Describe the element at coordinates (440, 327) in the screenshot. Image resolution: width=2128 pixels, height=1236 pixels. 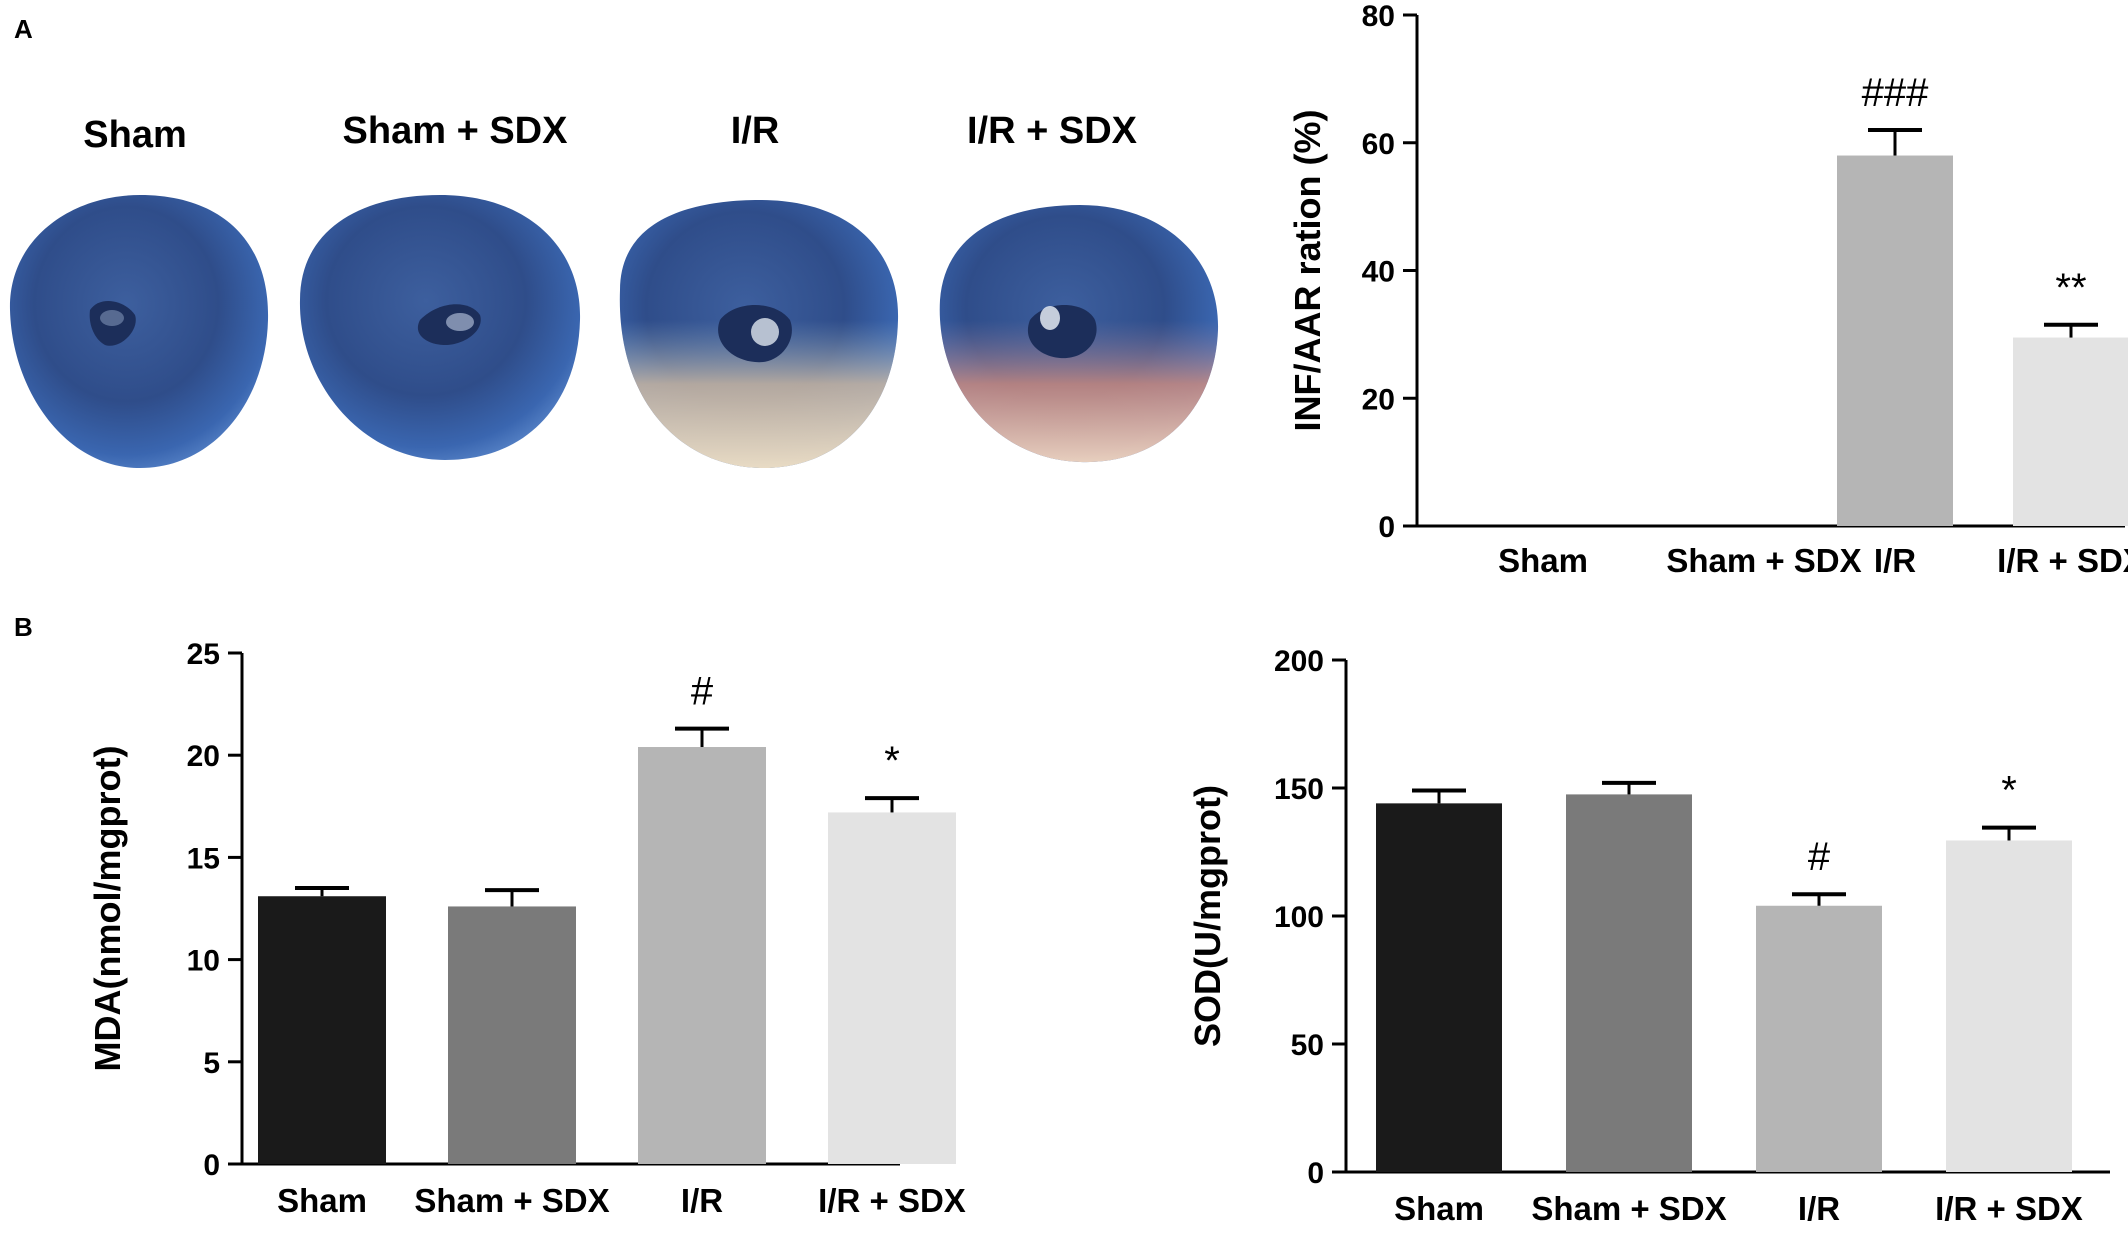
I see `heart-photo-sham-sdx` at that location.